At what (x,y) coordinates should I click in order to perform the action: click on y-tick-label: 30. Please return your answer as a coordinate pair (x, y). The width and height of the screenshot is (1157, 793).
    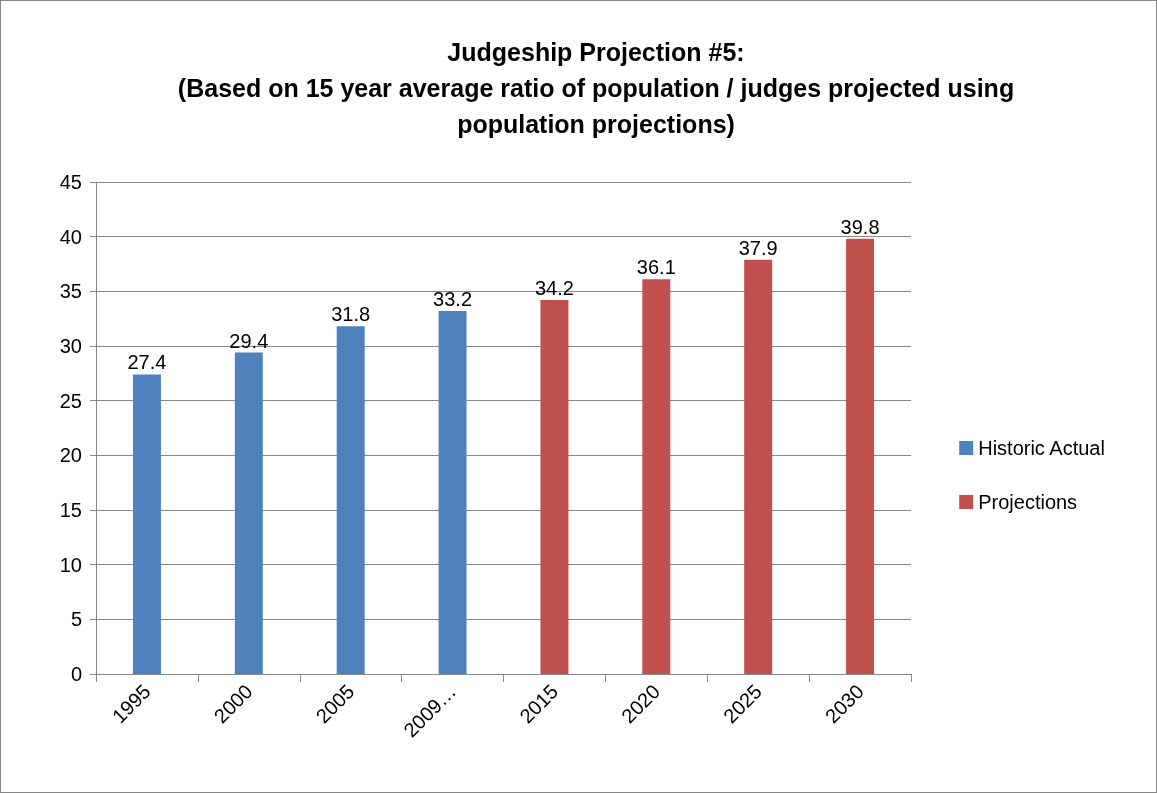
    Looking at the image, I should click on (70, 346).